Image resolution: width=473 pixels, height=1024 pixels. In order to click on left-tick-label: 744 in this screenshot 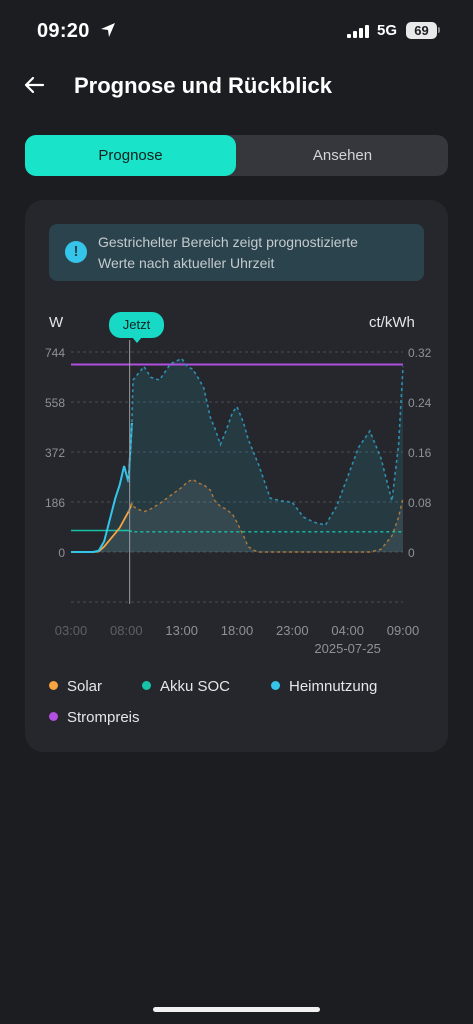, I will do `click(55, 353)`.